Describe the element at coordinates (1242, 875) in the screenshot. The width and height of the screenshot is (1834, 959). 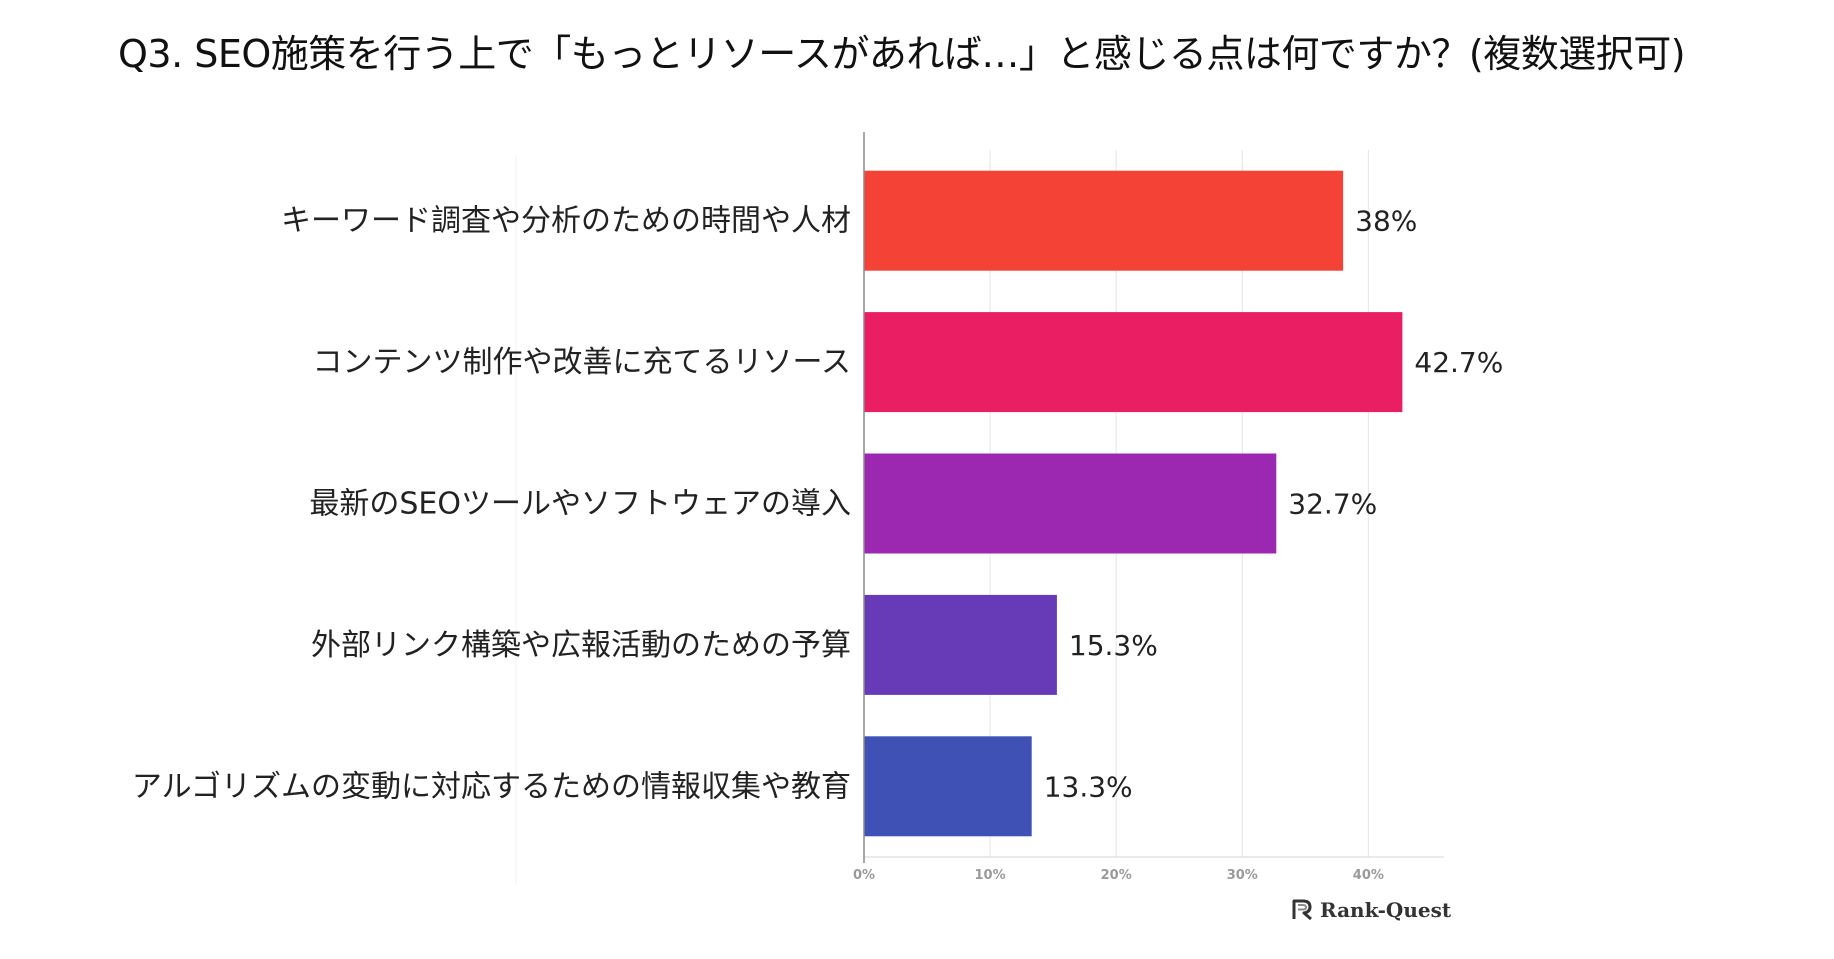
I see `x-tick-label-30: 30%` at that location.